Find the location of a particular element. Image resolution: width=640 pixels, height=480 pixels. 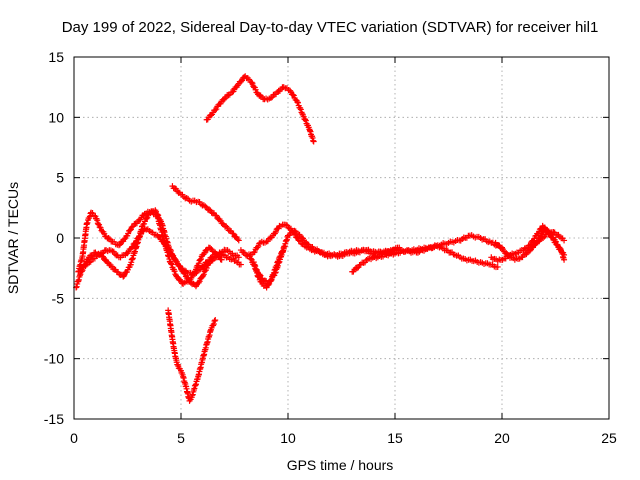

y-tick-label: -10 is located at coordinates (54, 359).